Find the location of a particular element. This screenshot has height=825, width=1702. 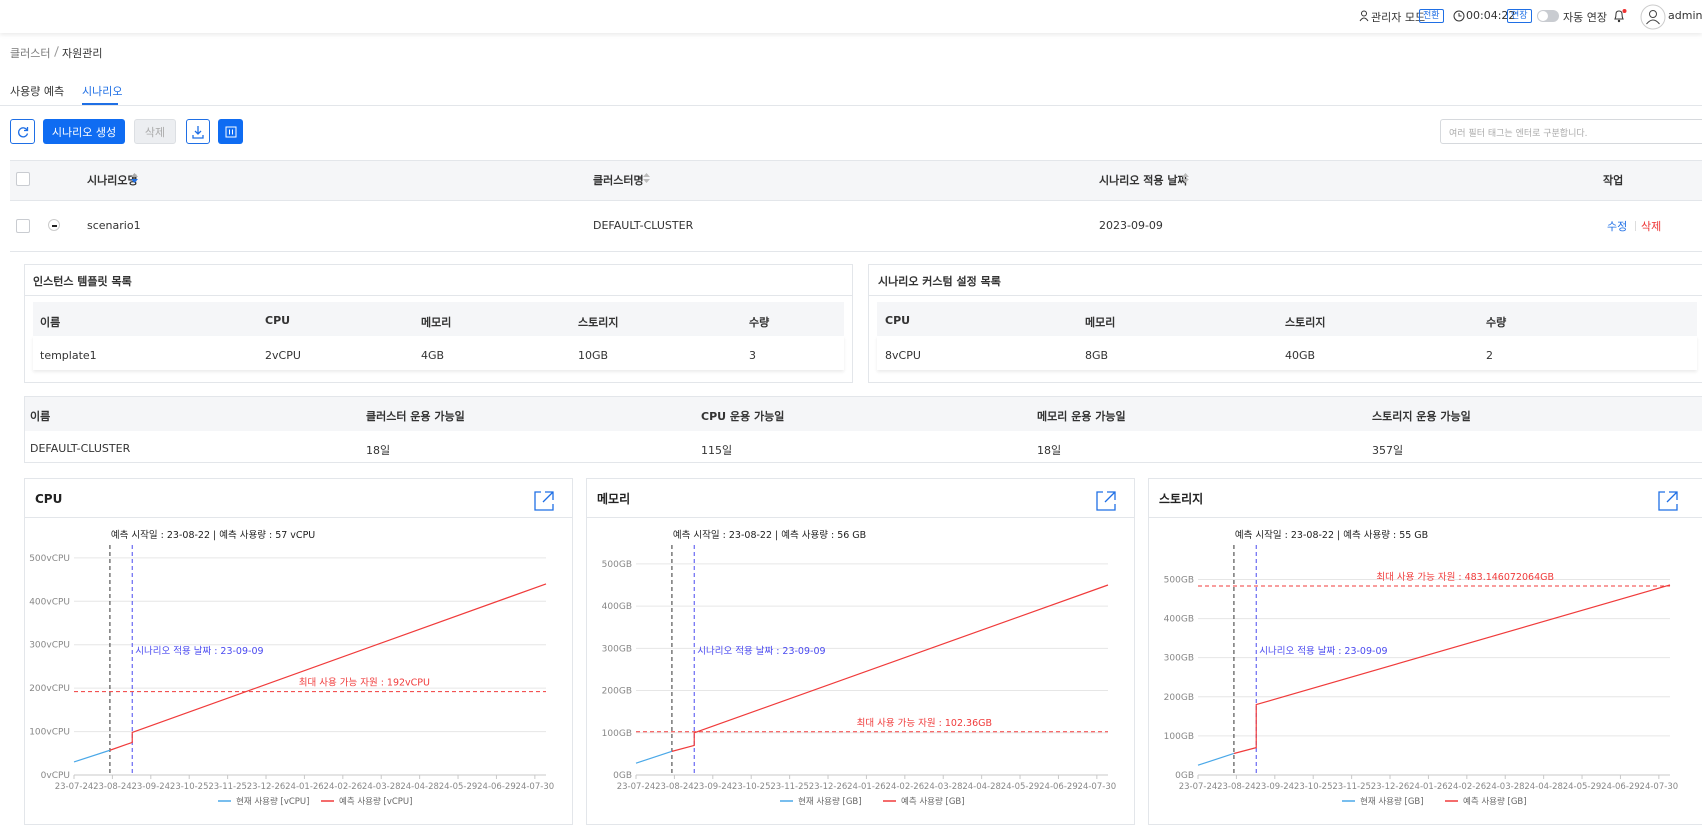

column-header: 스토리지 is located at coordinates (1305, 322).